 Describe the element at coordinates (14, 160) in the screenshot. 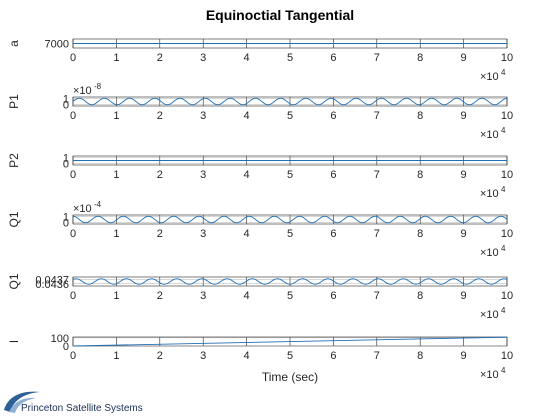

I see `y-axis-label: P2` at that location.